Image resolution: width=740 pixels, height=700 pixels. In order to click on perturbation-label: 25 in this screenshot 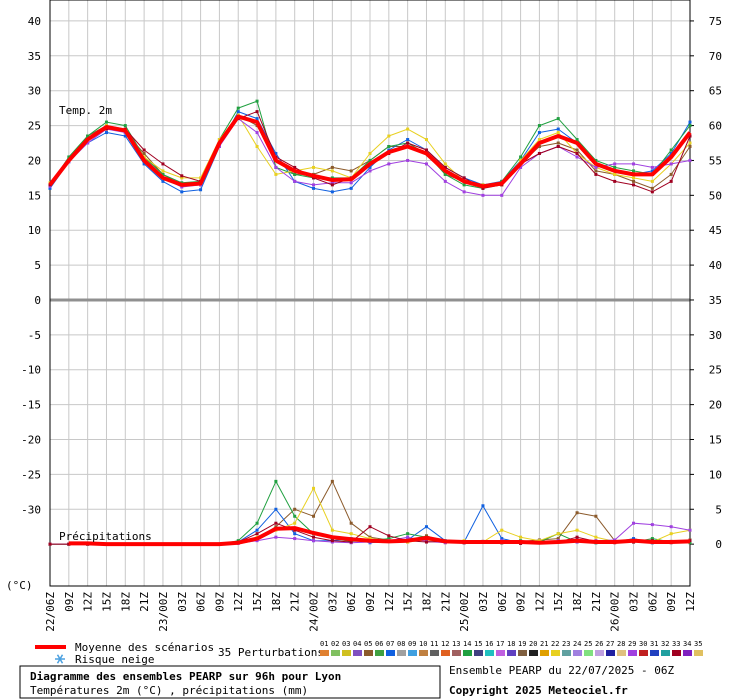, I will do `click(588, 644)`.